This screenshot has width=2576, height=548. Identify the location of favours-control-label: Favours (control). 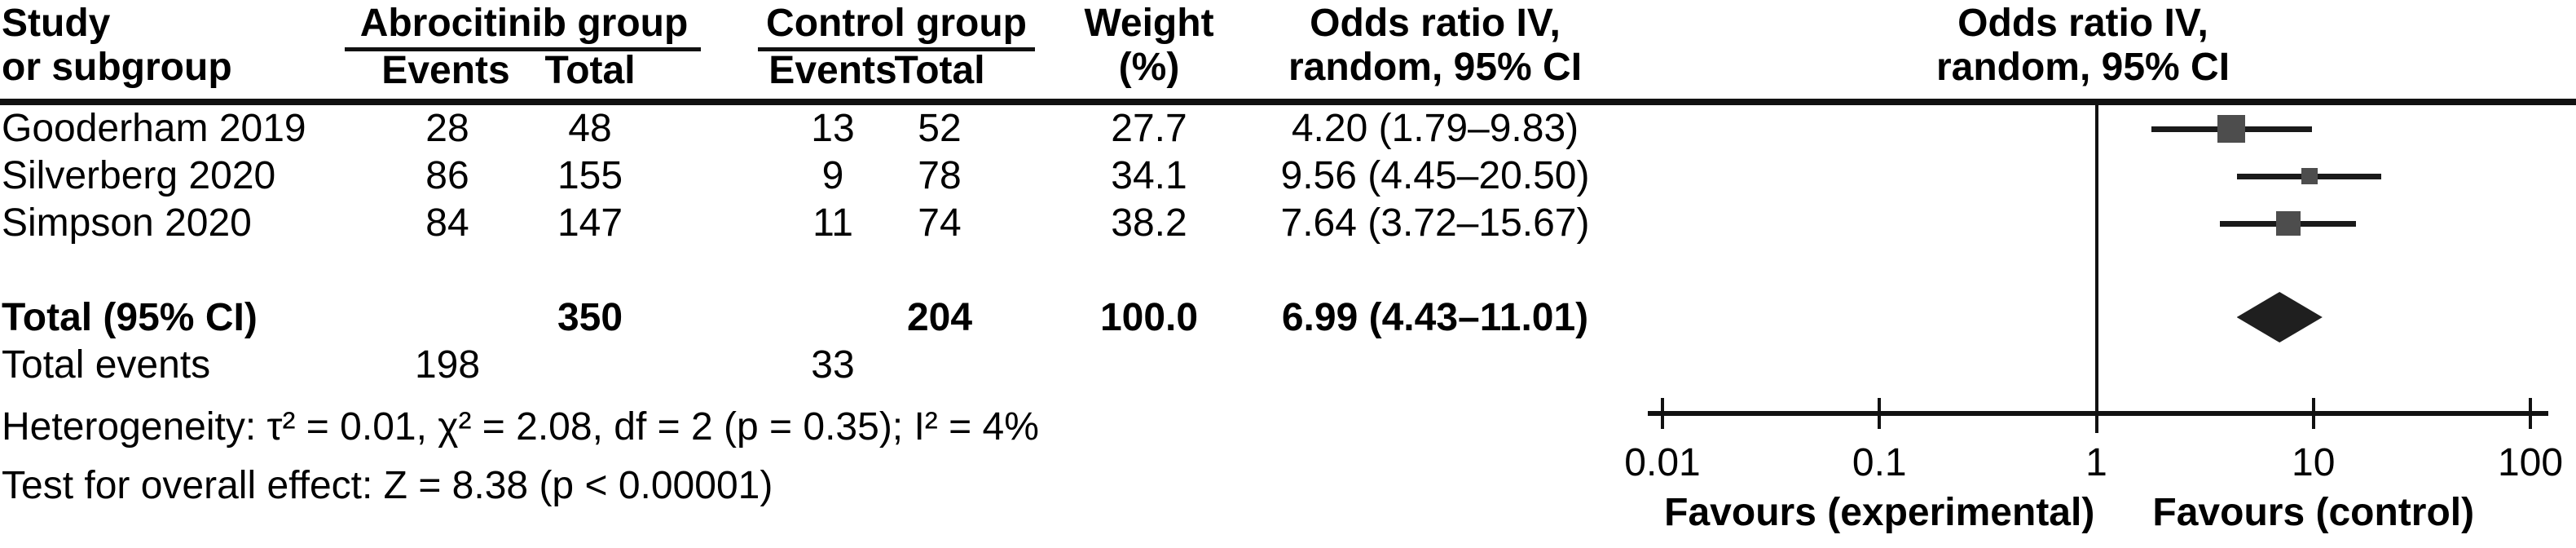
(2313, 512).